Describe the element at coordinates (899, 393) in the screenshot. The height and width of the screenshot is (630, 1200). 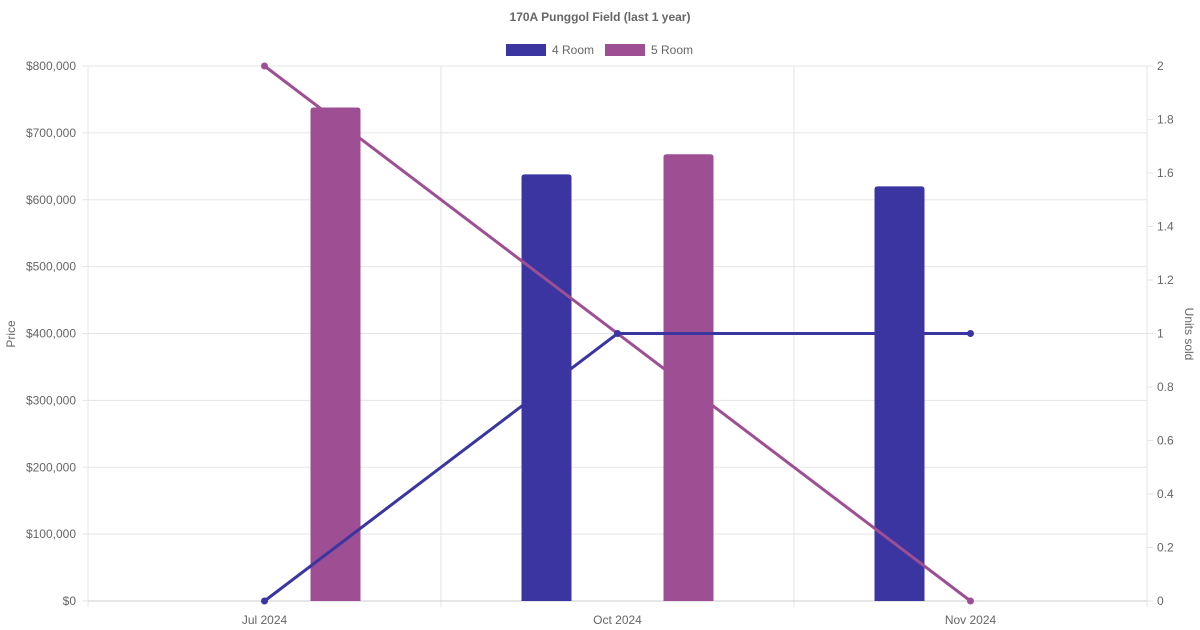
I see `bar-4-room` at that location.